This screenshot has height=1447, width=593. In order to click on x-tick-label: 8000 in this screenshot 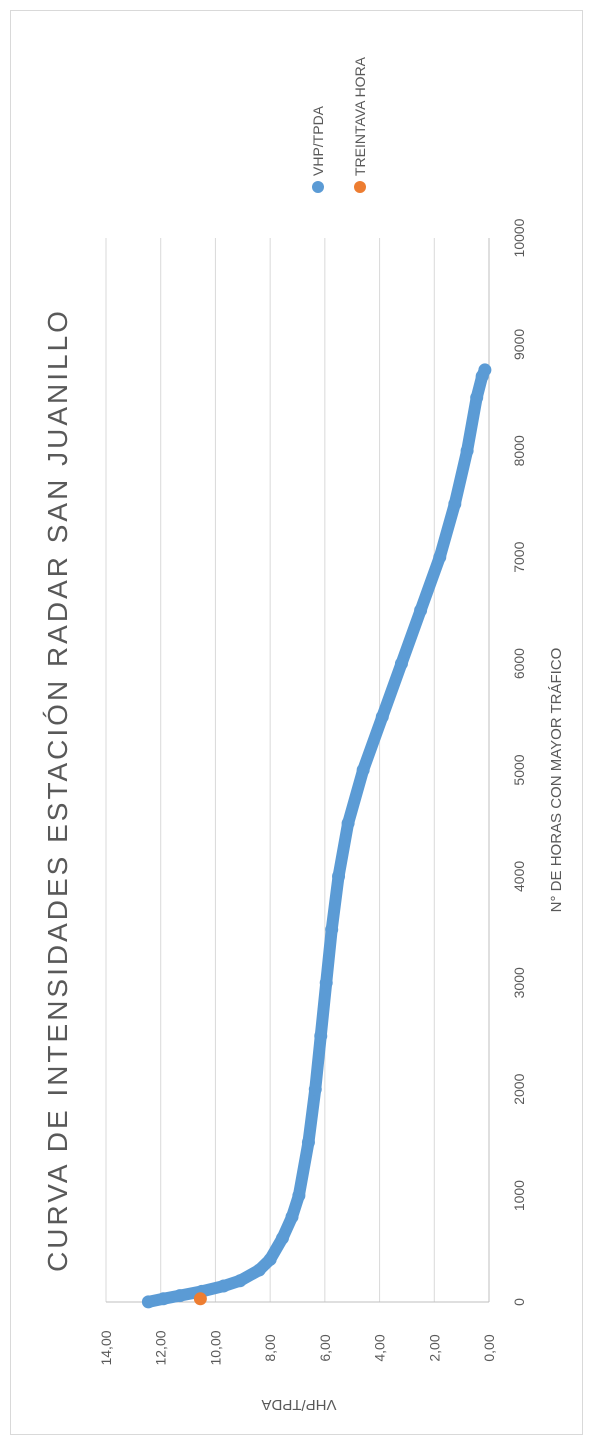, I will do `click(519, 450)`.